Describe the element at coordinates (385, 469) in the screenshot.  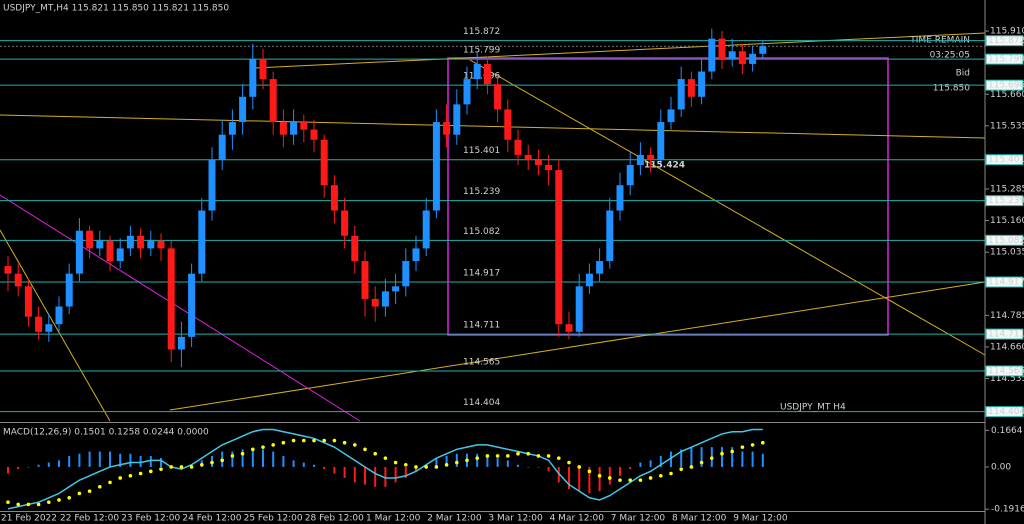
I see `macd-main-line` at that location.